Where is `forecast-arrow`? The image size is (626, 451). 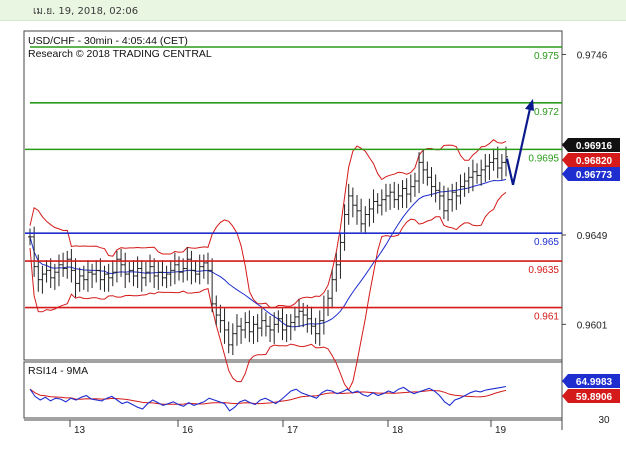
forecast-arrow is located at coordinates (519, 141).